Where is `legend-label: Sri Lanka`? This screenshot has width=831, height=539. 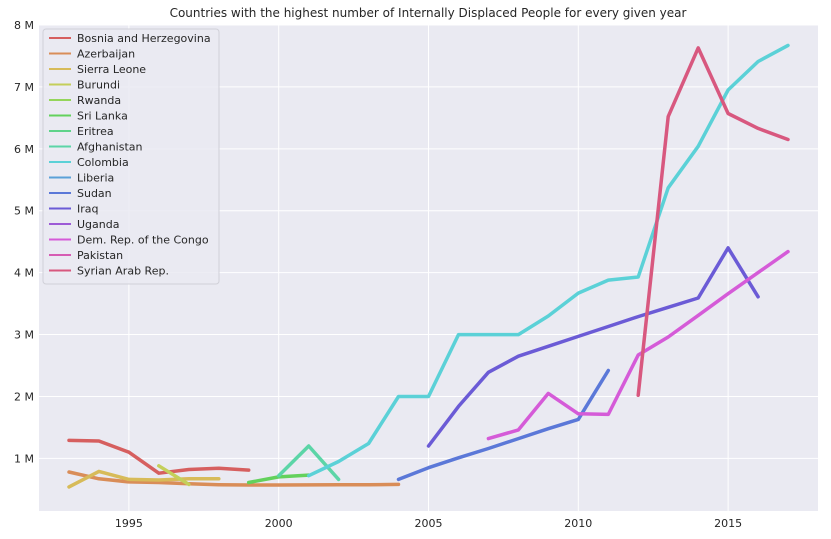
legend-label: Sri Lanka is located at coordinates (102, 116).